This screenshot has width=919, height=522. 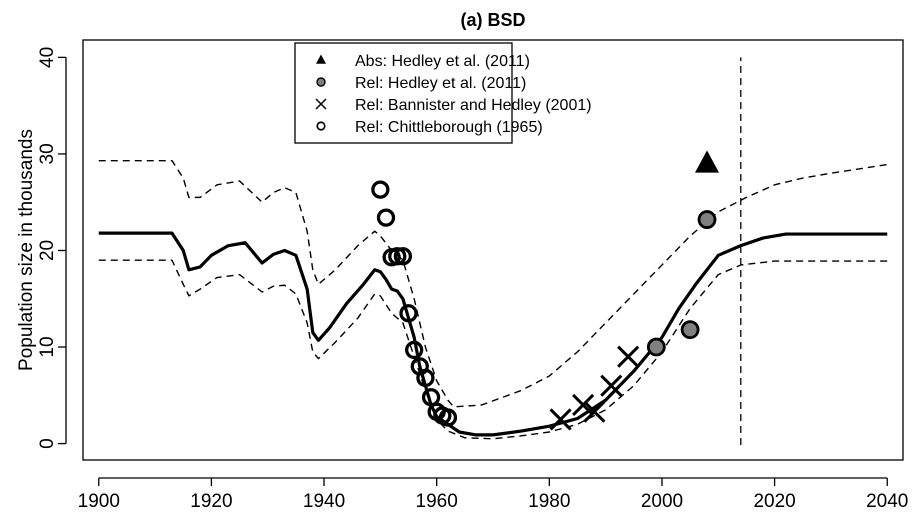 I want to click on y-tick-label: 30, so click(x=47, y=153).